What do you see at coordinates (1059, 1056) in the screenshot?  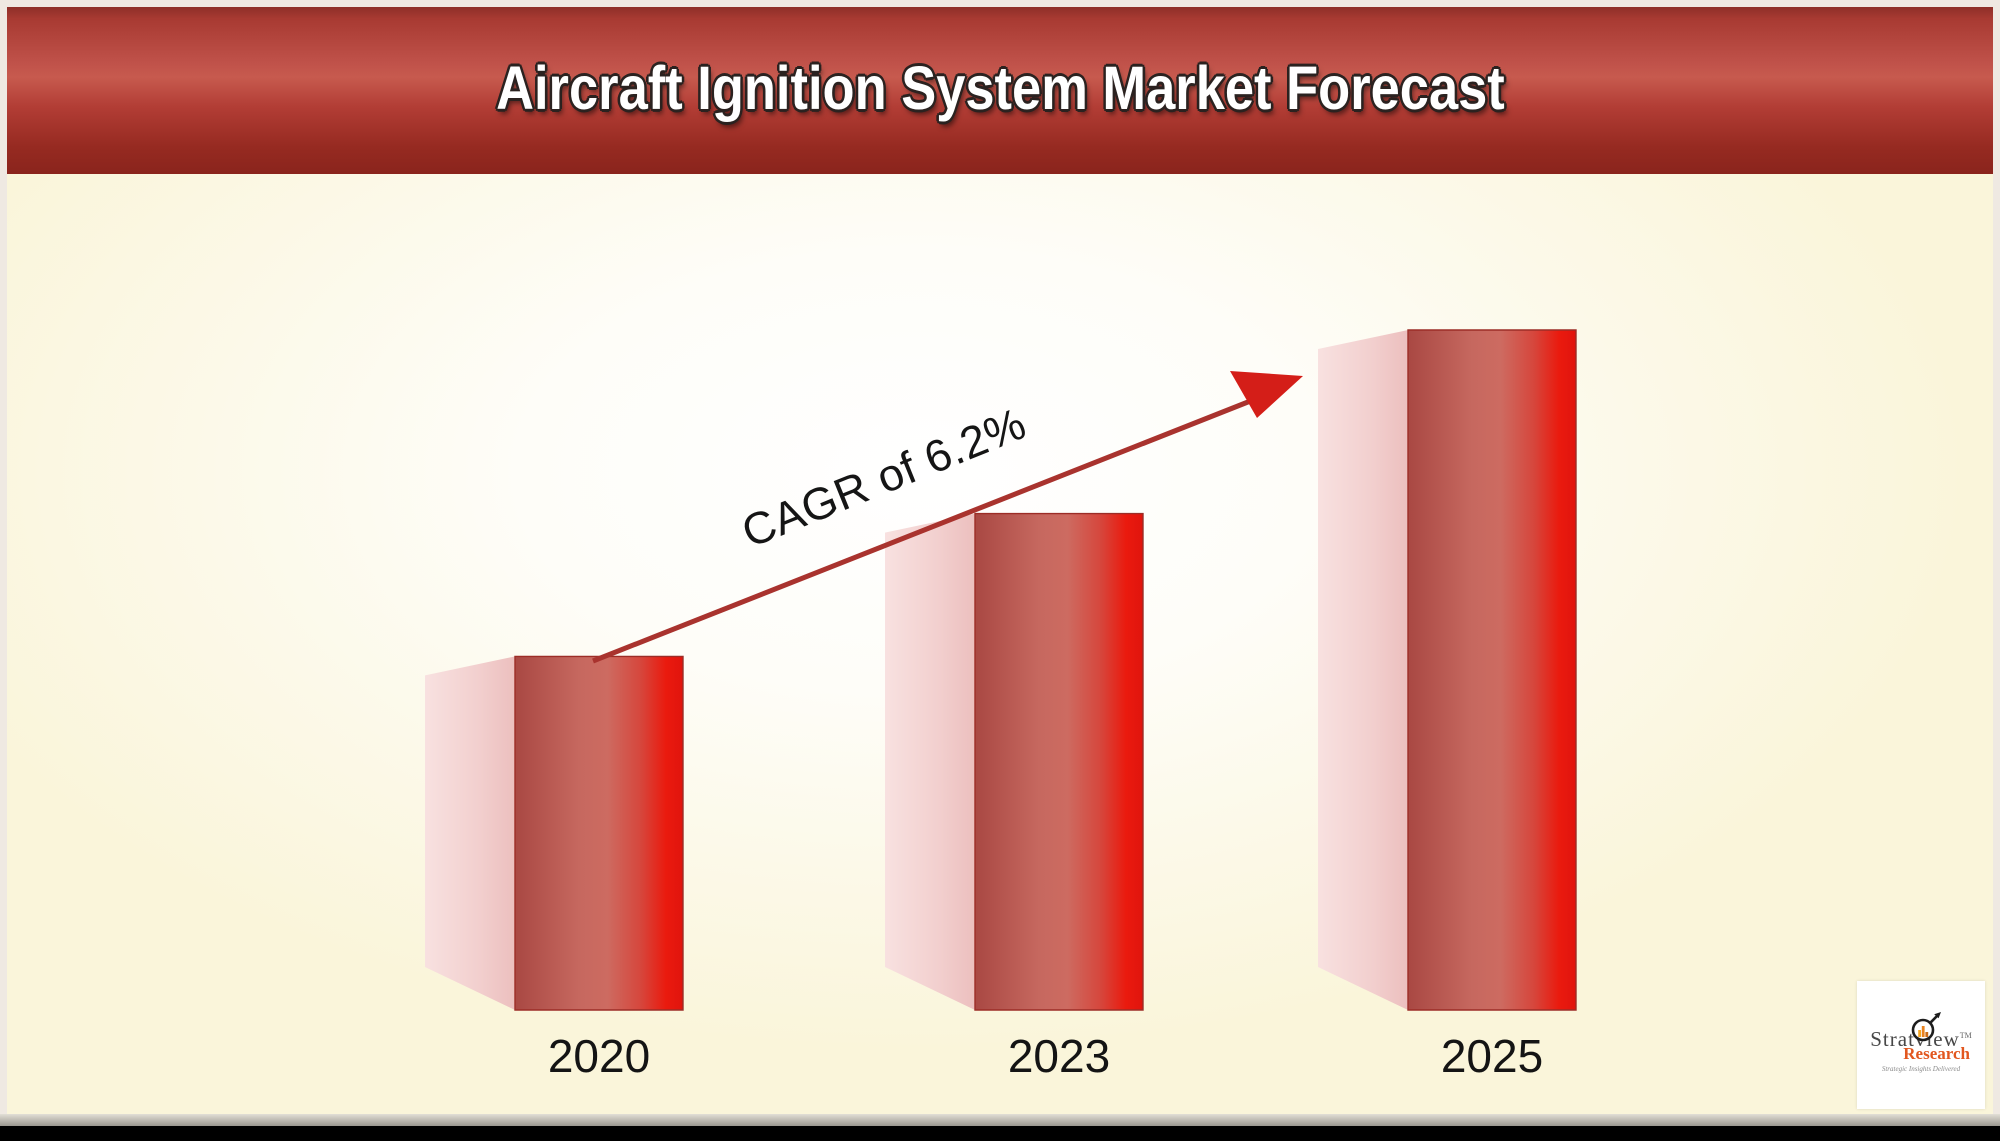 I see `category-label: 2023` at bounding box center [1059, 1056].